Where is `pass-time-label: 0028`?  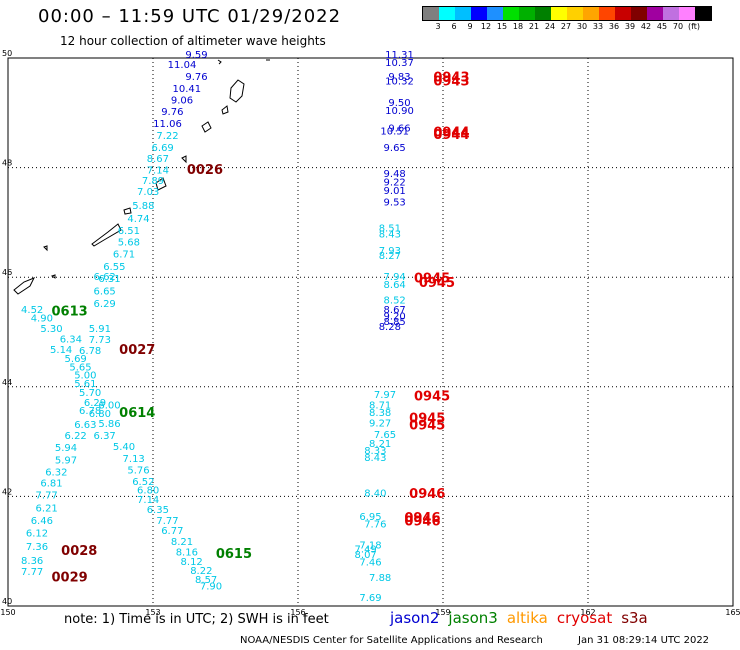
pass-time-label: 0028 is located at coordinates (79, 551).